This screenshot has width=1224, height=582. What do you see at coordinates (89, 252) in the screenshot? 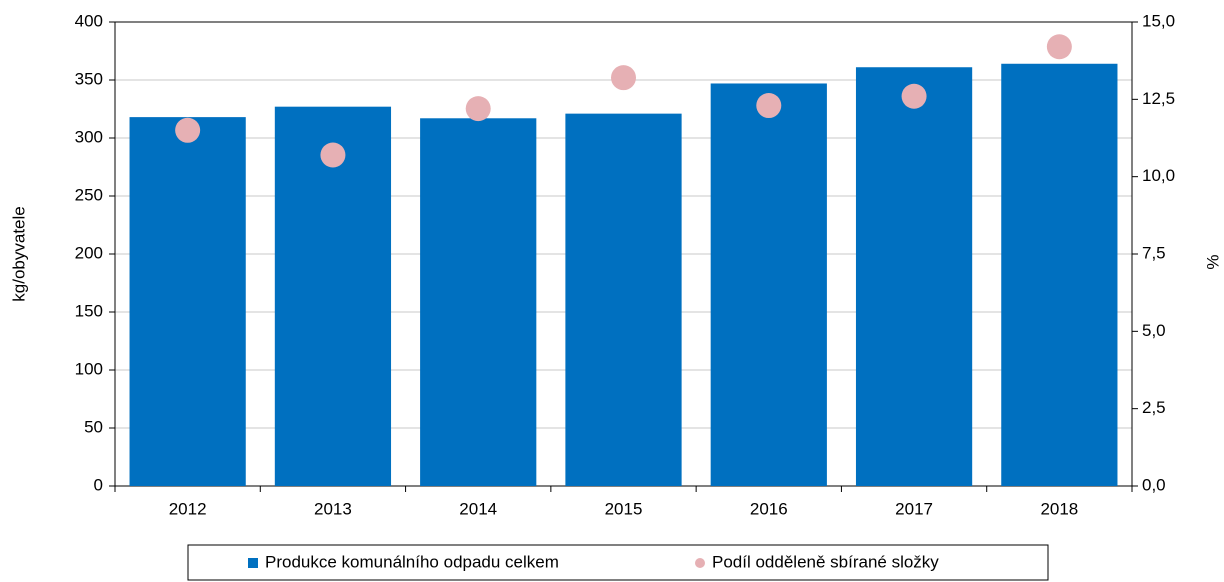
I see `y-tick-label: 200` at bounding box center [89, 252].